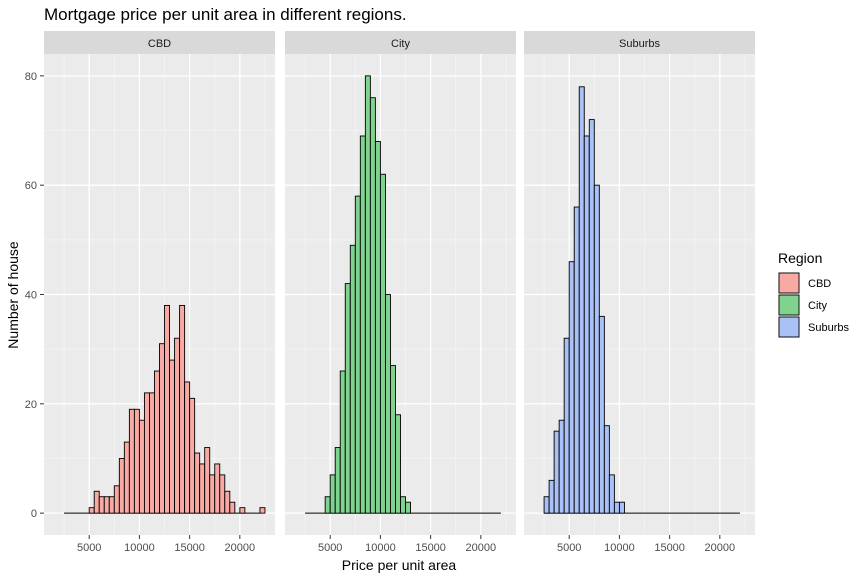 The image size is (857, 577). What do you see at coordinates (31, 296) in the screenshot?
I see `y-tick-label: 40` at bounding box center [31, 296].